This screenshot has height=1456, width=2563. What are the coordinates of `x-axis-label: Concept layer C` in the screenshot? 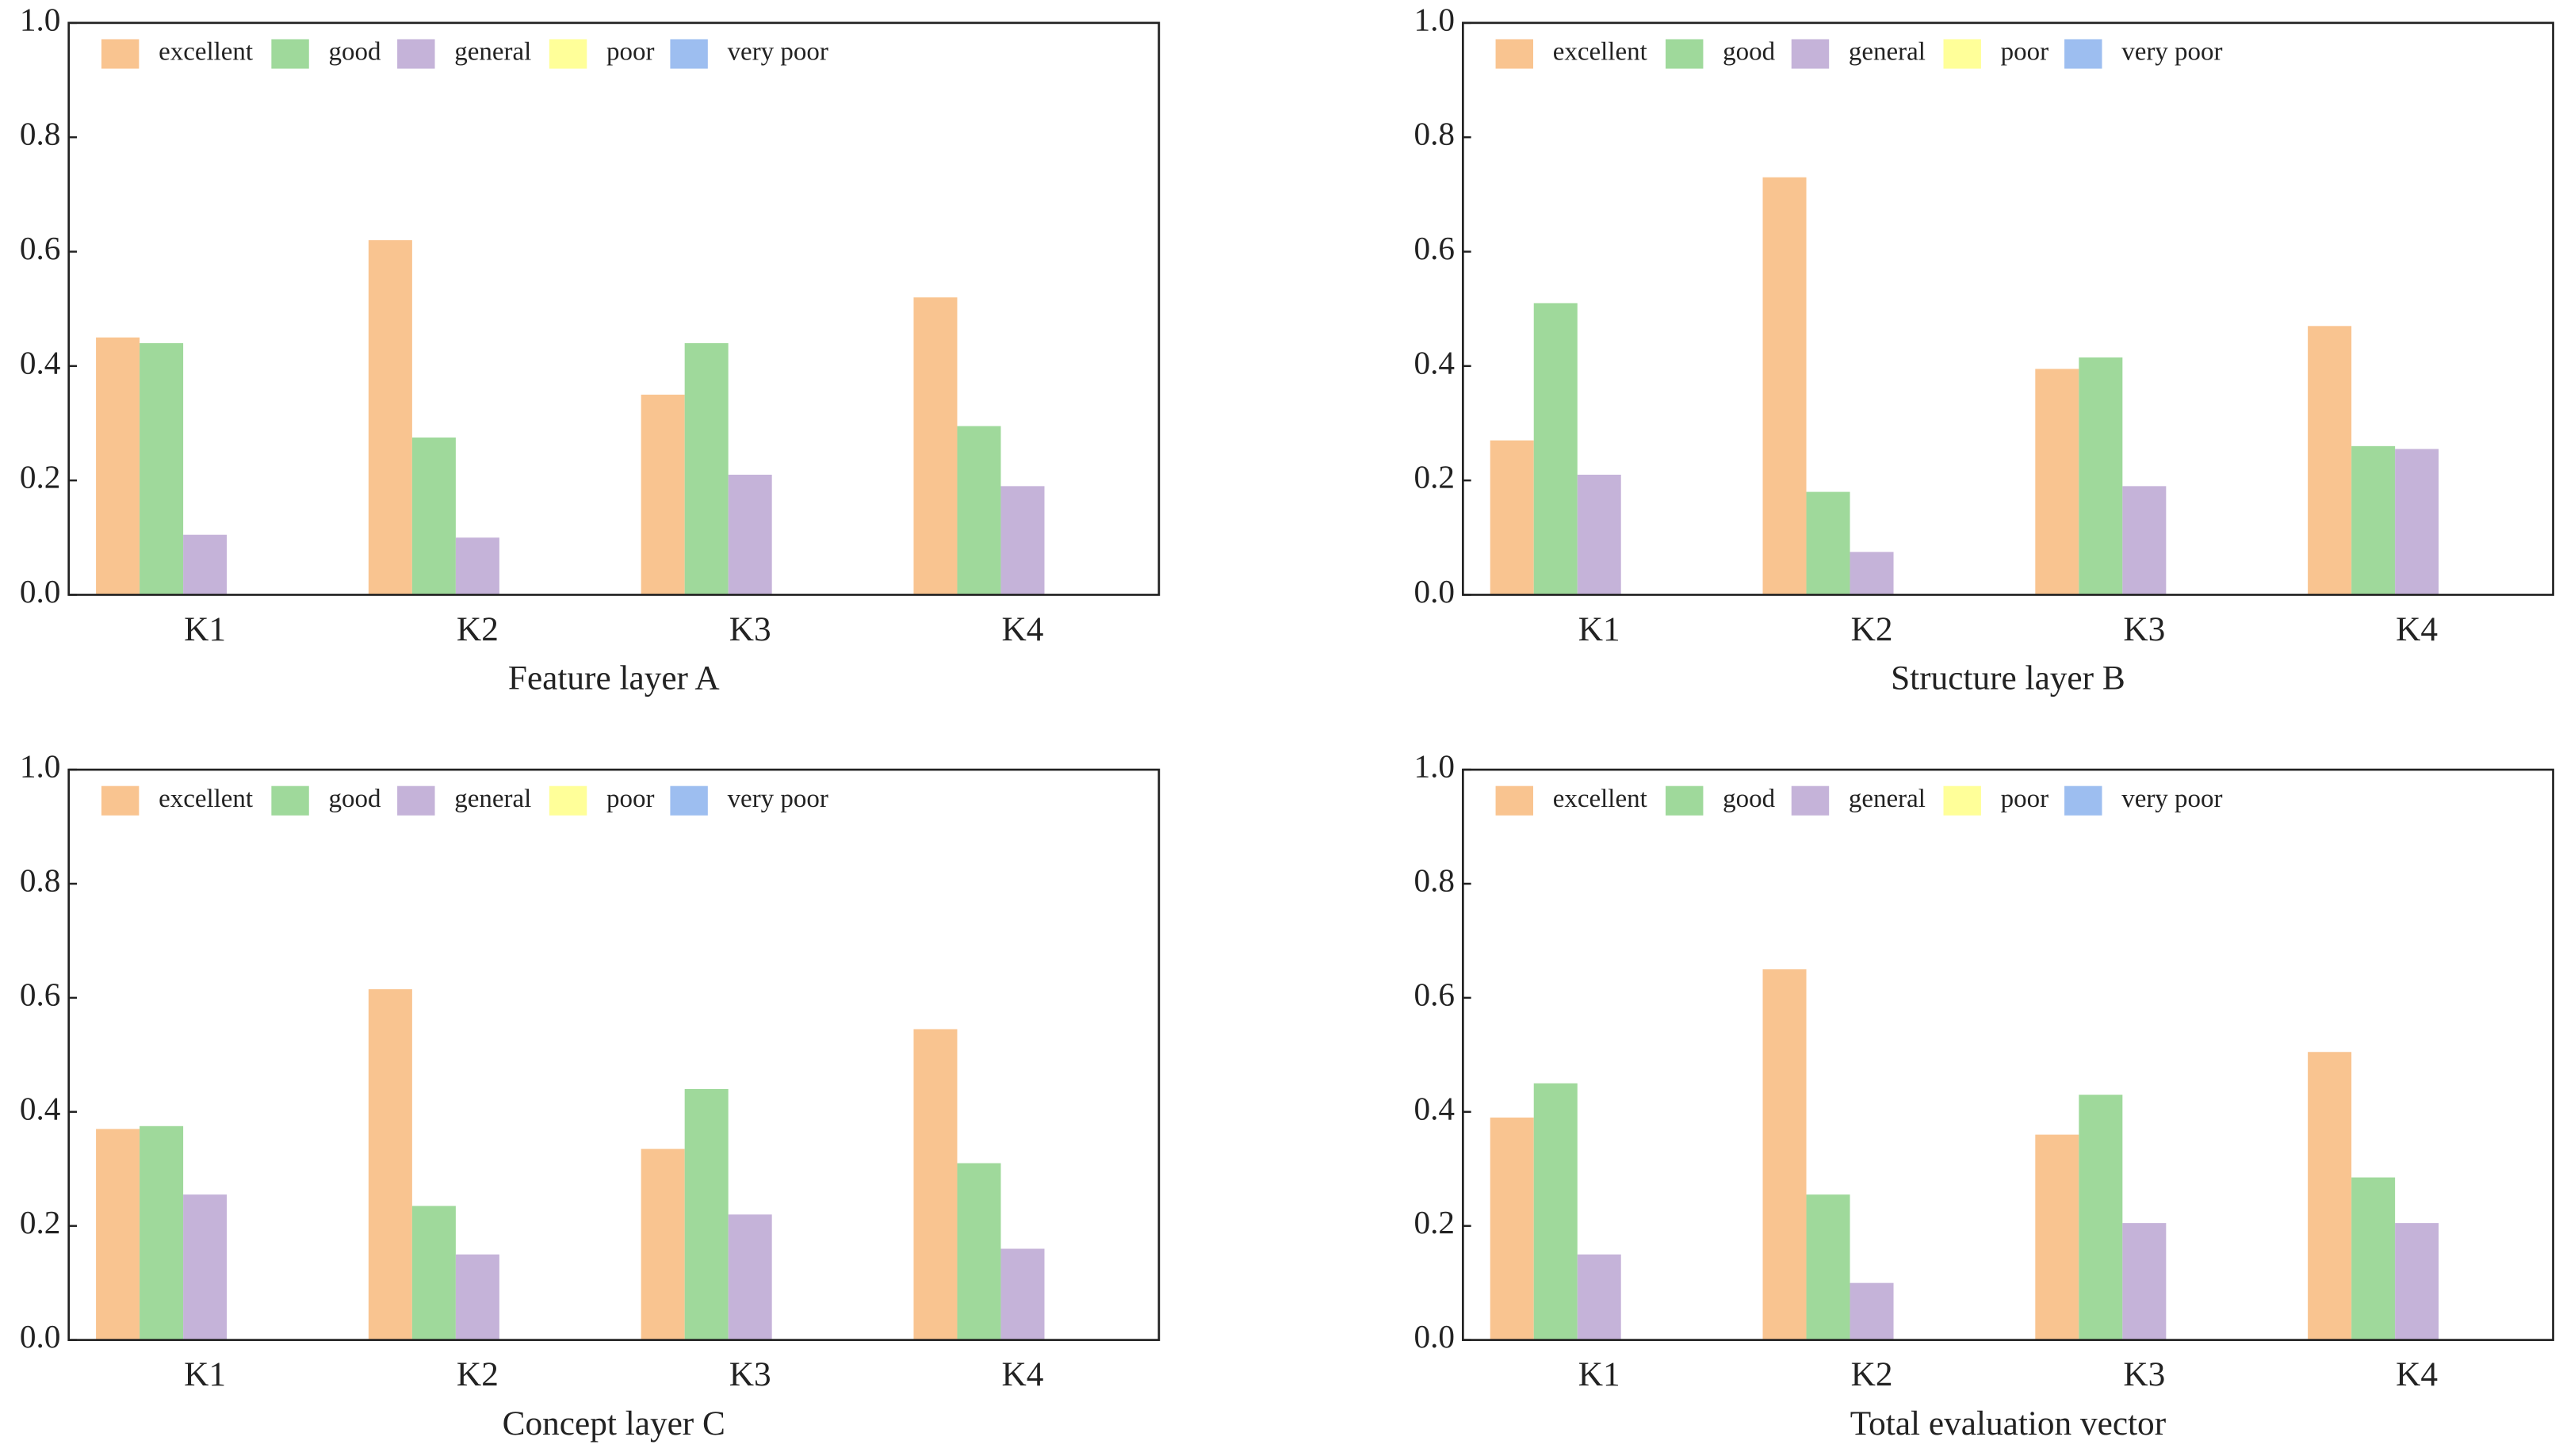 It's located at (614, 1423).